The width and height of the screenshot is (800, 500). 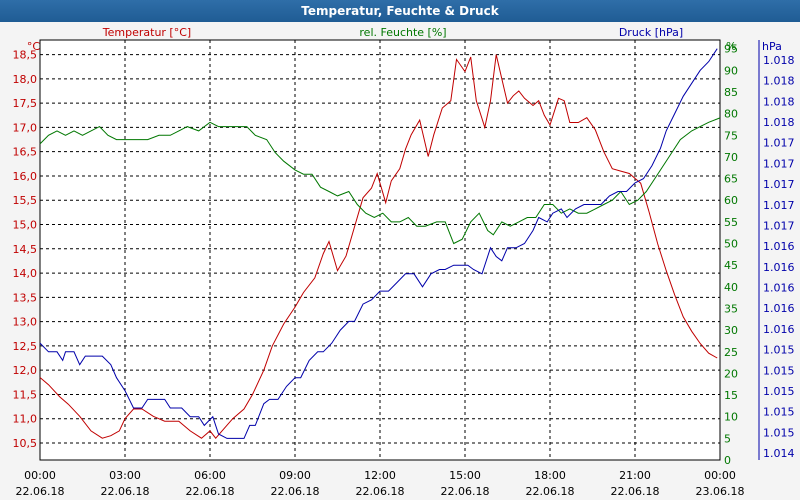 What do you see at coordinates (25, 322) in the screenshot?
I see `temp-tick-label: 13,0` at bounding box center [25, 322].